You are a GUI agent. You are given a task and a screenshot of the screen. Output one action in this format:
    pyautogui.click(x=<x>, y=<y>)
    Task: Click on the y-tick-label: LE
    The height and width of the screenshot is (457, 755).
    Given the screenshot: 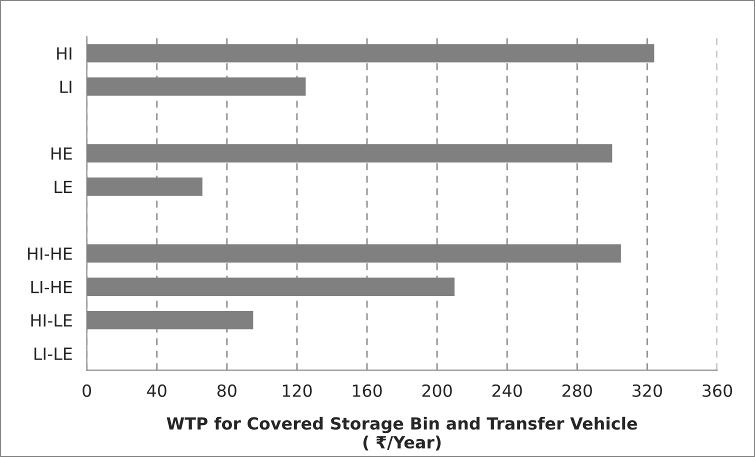 What is the action you would take?
    pyautogui.click(x=63, y=187)
    